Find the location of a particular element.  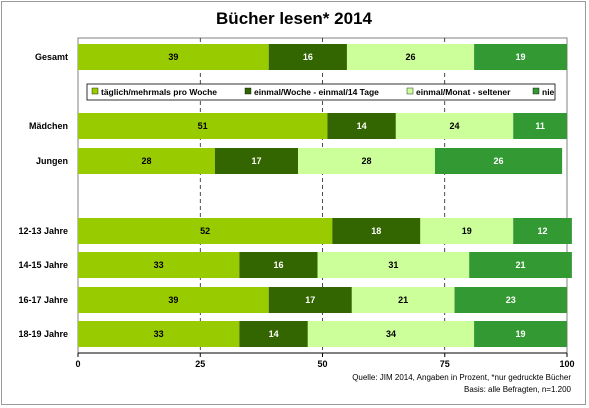

data-label: 23 is located at coordinates (511, 300).